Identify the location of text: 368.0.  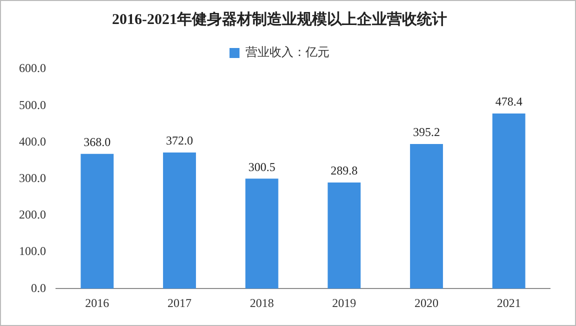
(97, 142).